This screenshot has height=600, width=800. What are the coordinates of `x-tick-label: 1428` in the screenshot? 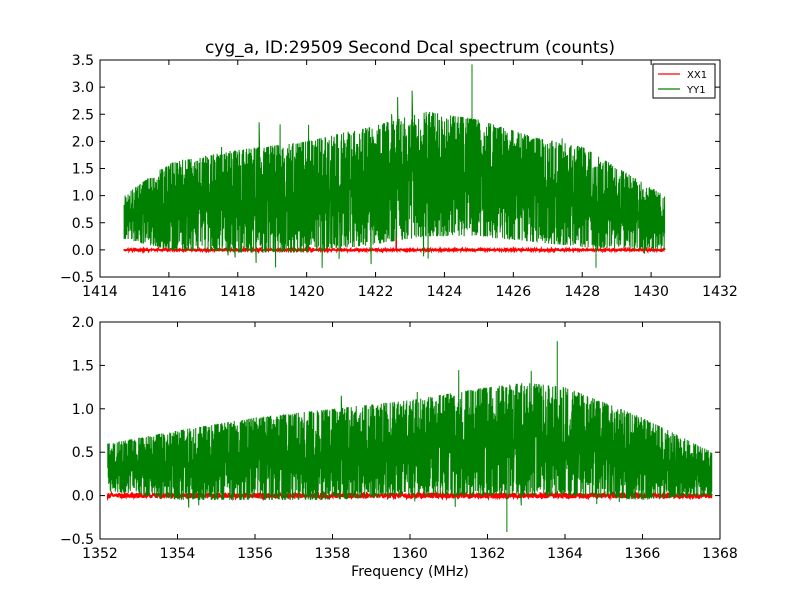 It's located at (582, 292).